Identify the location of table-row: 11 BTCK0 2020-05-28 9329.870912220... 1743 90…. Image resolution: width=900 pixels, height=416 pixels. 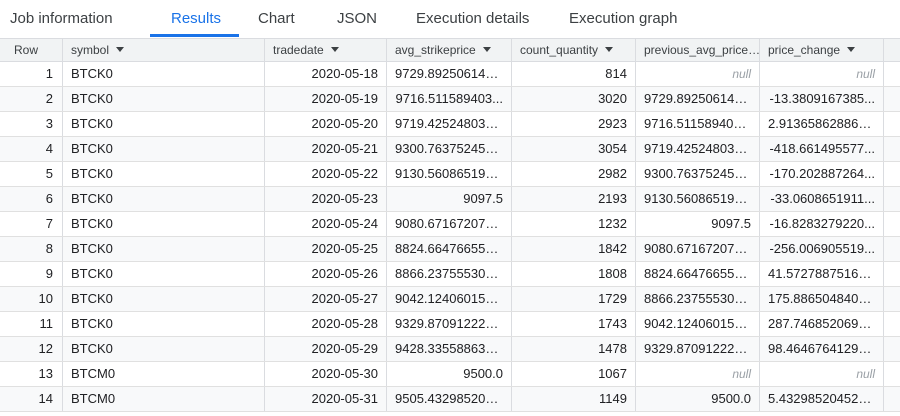
(450, 324).